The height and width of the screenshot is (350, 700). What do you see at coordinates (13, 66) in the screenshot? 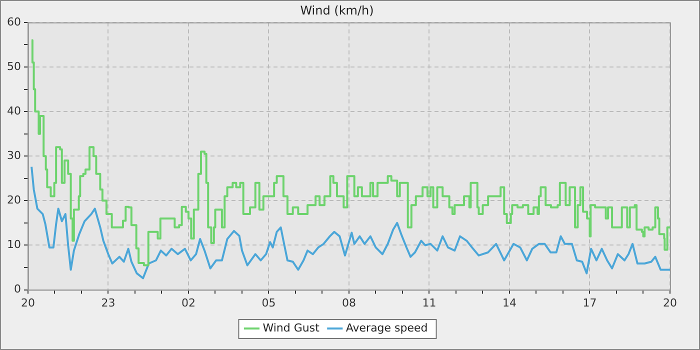
I see `y-tick-label: 50` at bounding box center [13, 66].